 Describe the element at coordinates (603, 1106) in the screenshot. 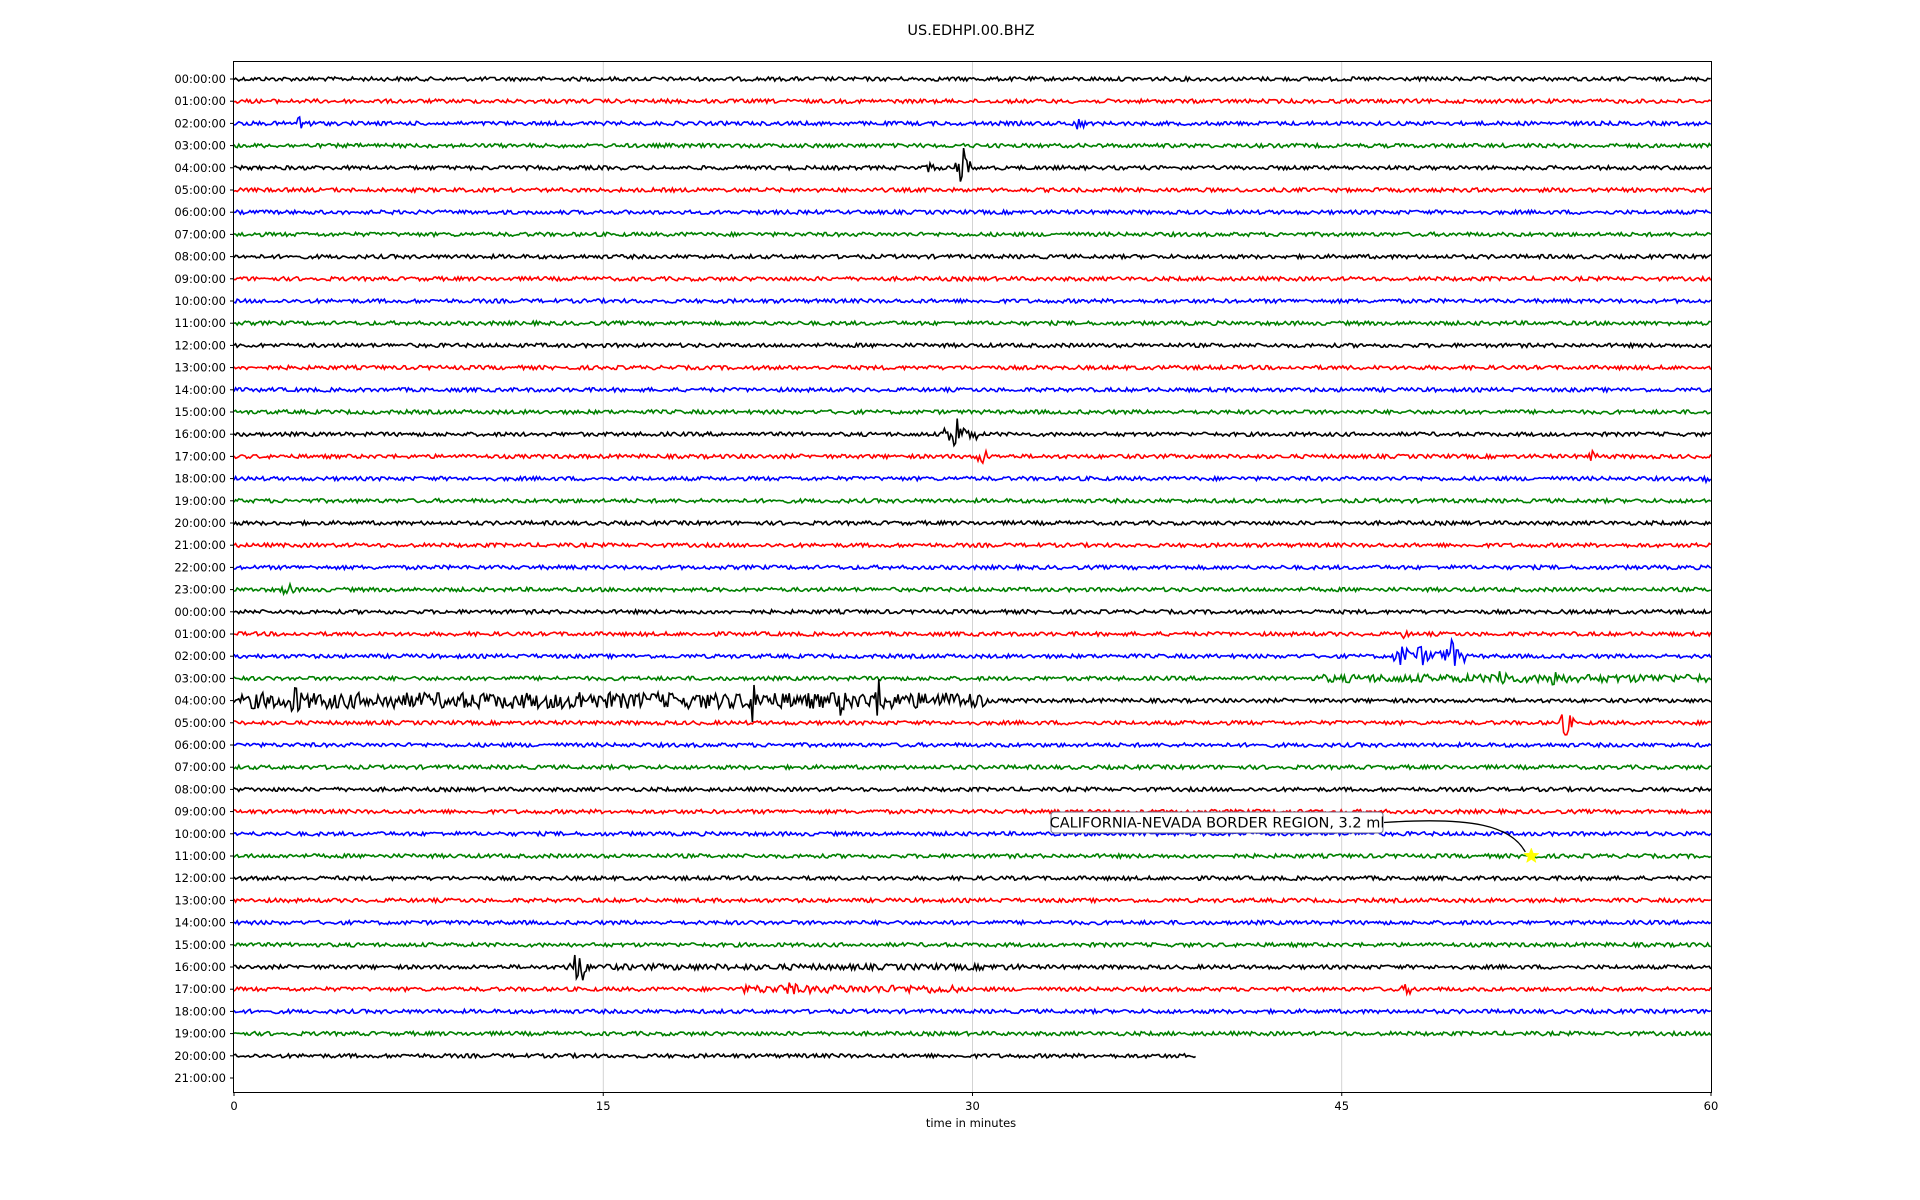

I see `x-tick-label: 15` at that location.